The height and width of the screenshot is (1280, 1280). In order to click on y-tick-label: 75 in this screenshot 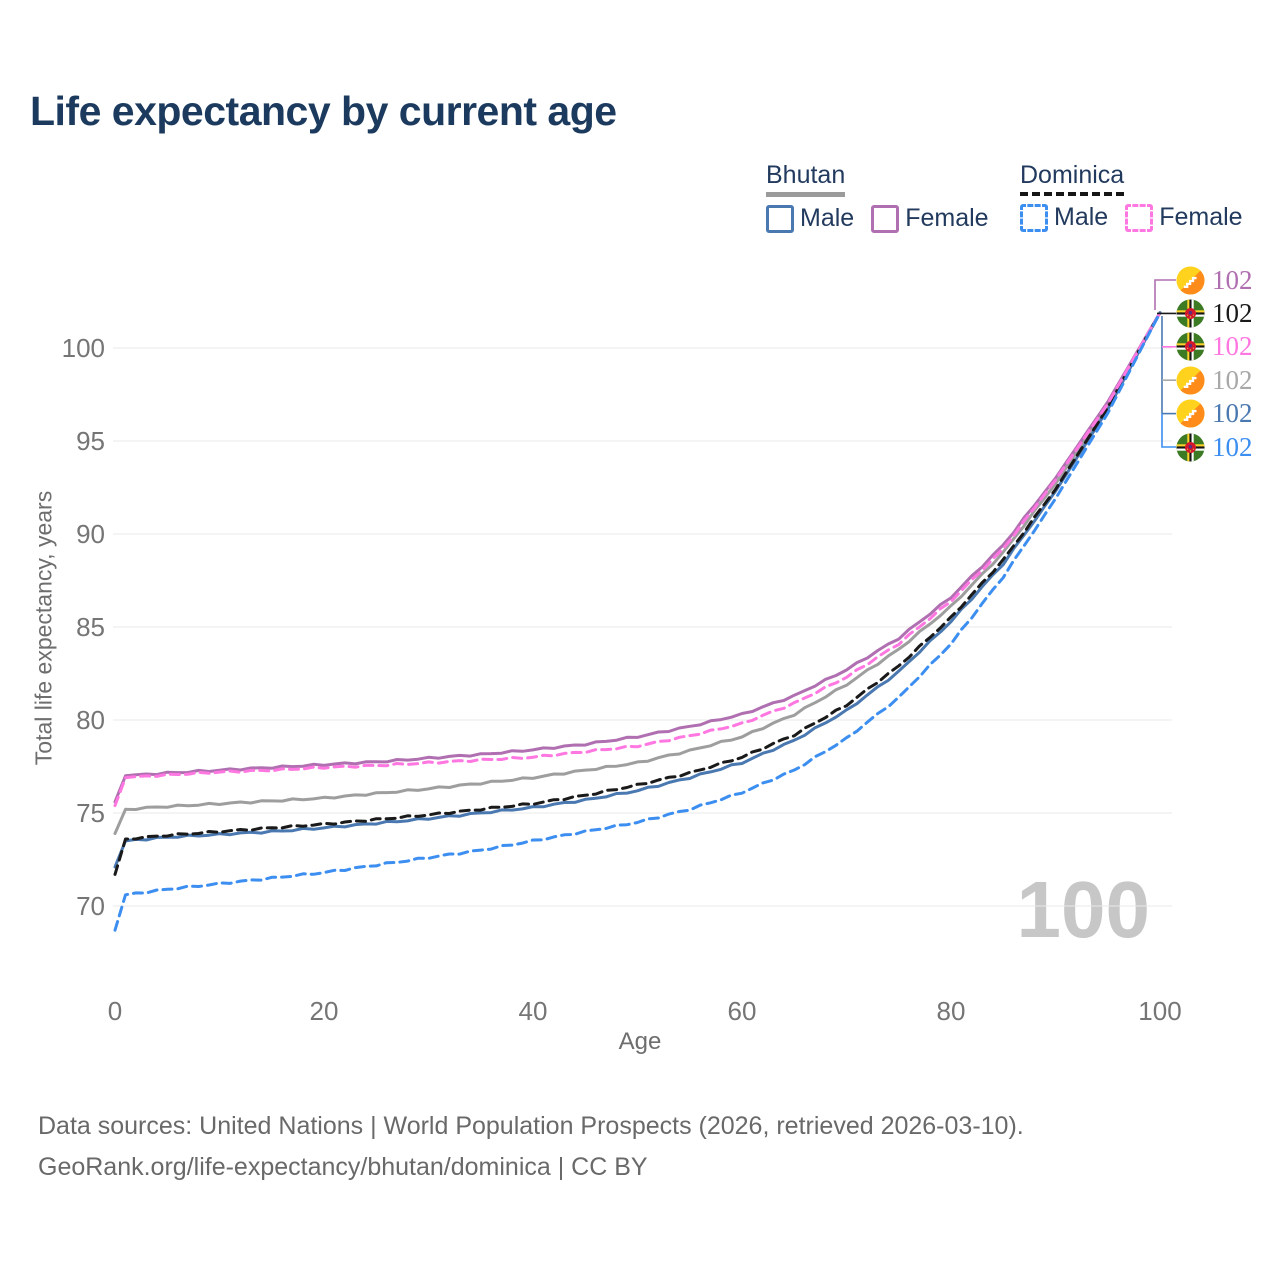, I will do `click(90, 813)`.